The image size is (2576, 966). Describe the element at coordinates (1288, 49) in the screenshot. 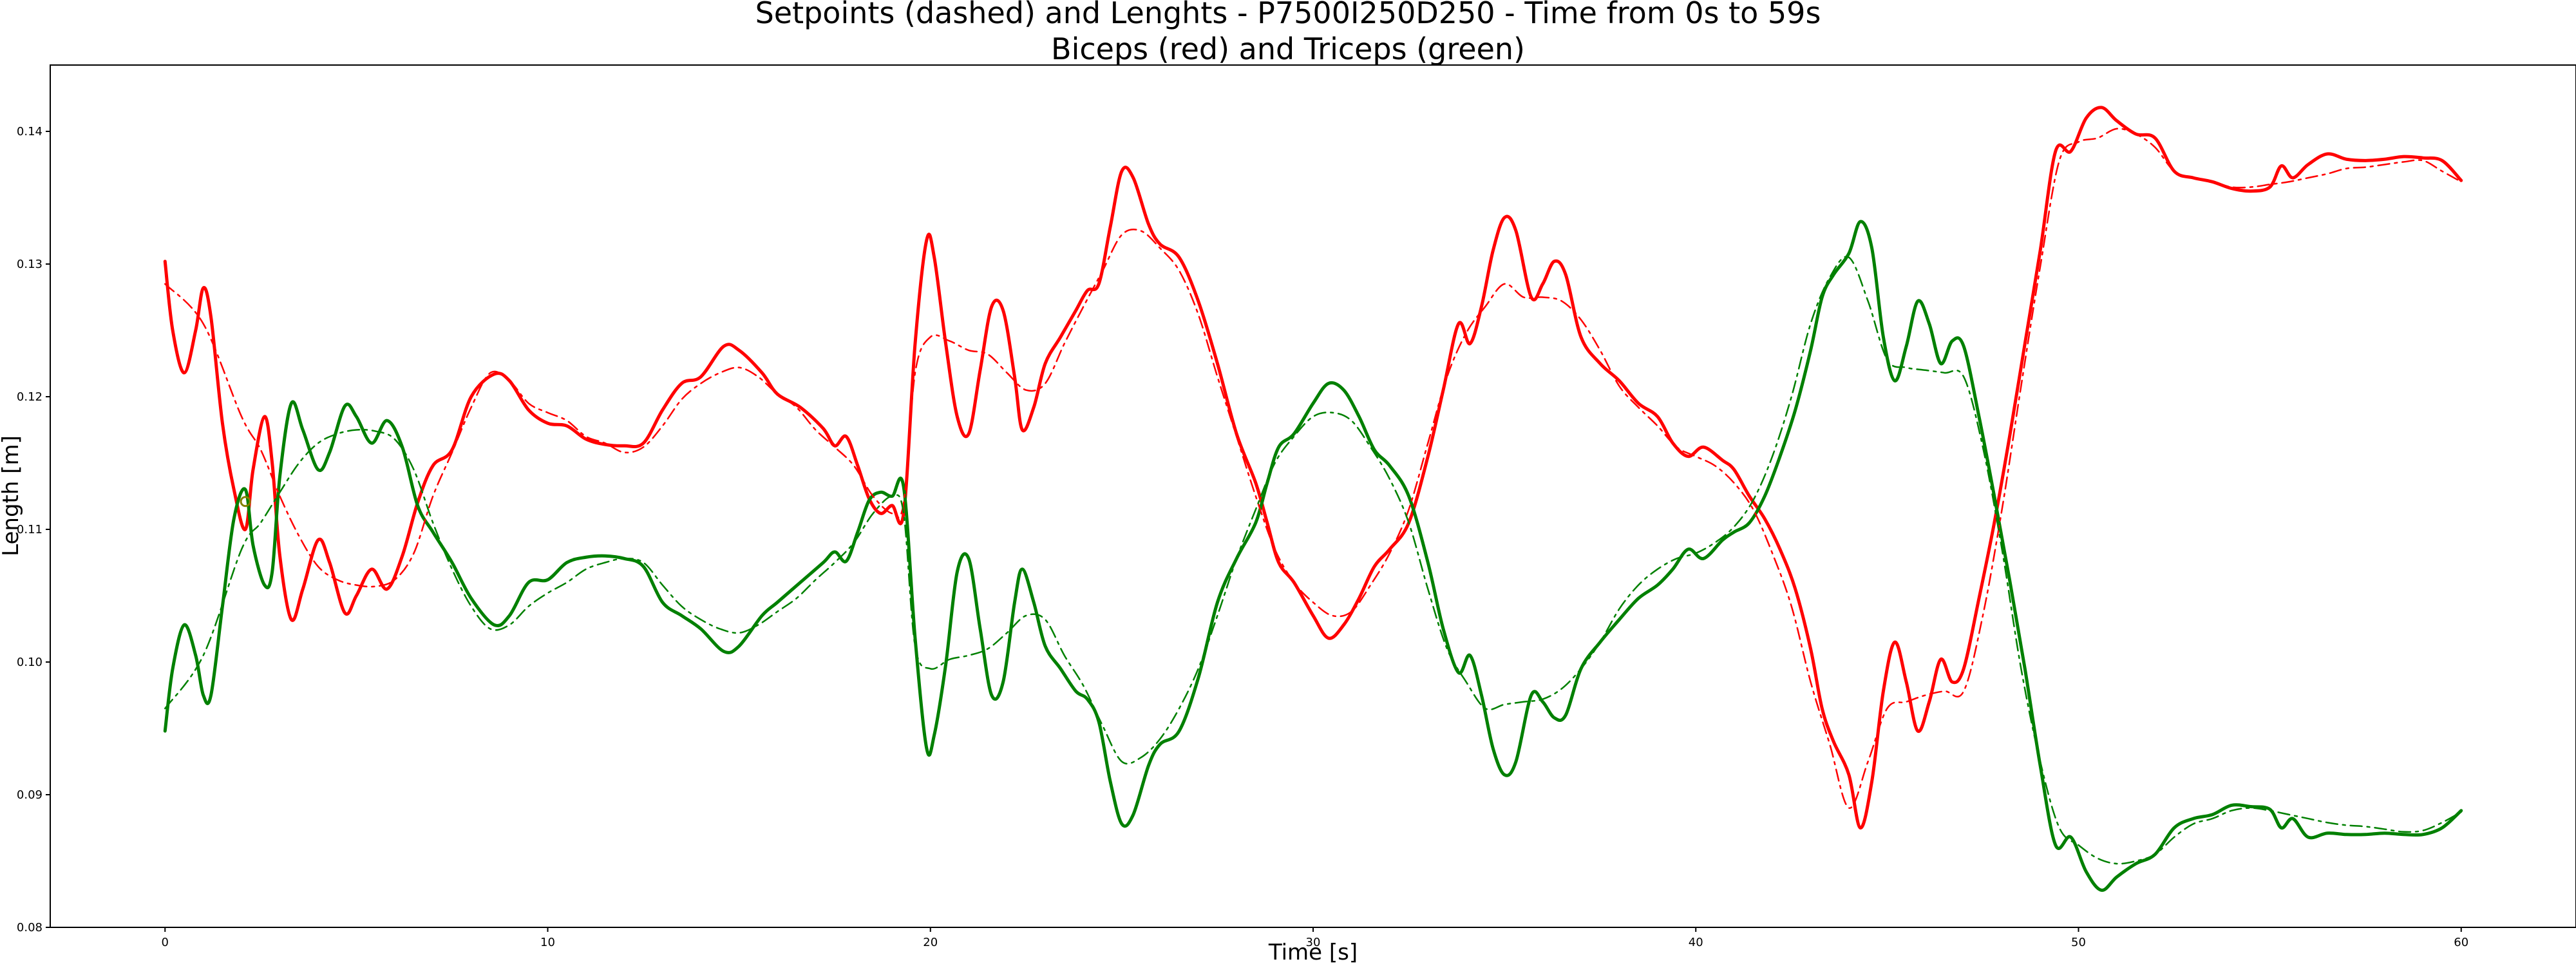

I see `chart-subtitle: Biceps (red) and Triceps (green)` at that location.